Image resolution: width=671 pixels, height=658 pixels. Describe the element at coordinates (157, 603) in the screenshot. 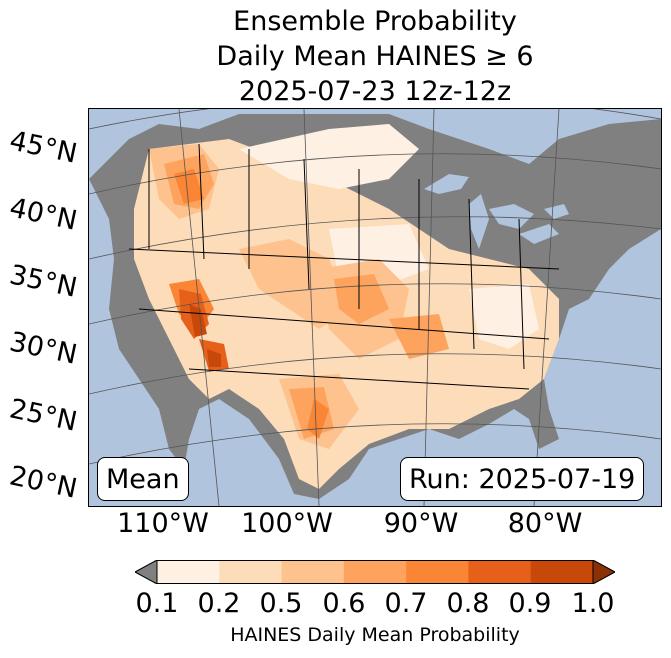

I see `cbar-tick-0: 0.1` at that location.